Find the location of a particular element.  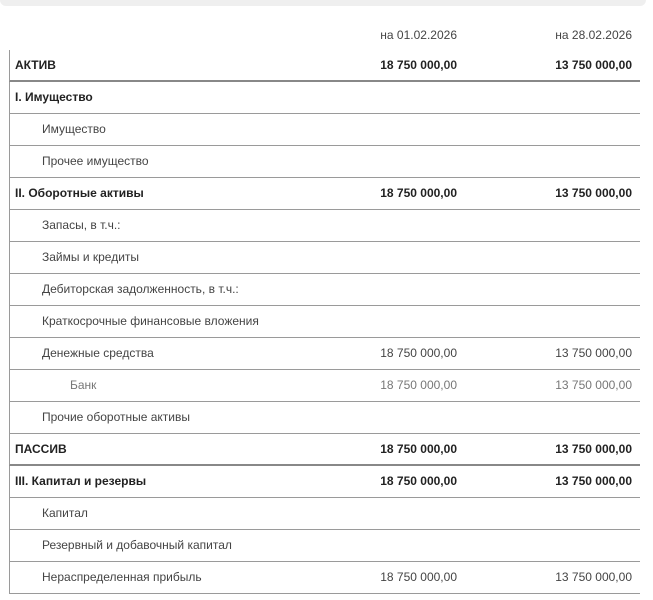

table-header: на 01.02.2026 на 28.02.2026 is located at coordinates (324, 35).